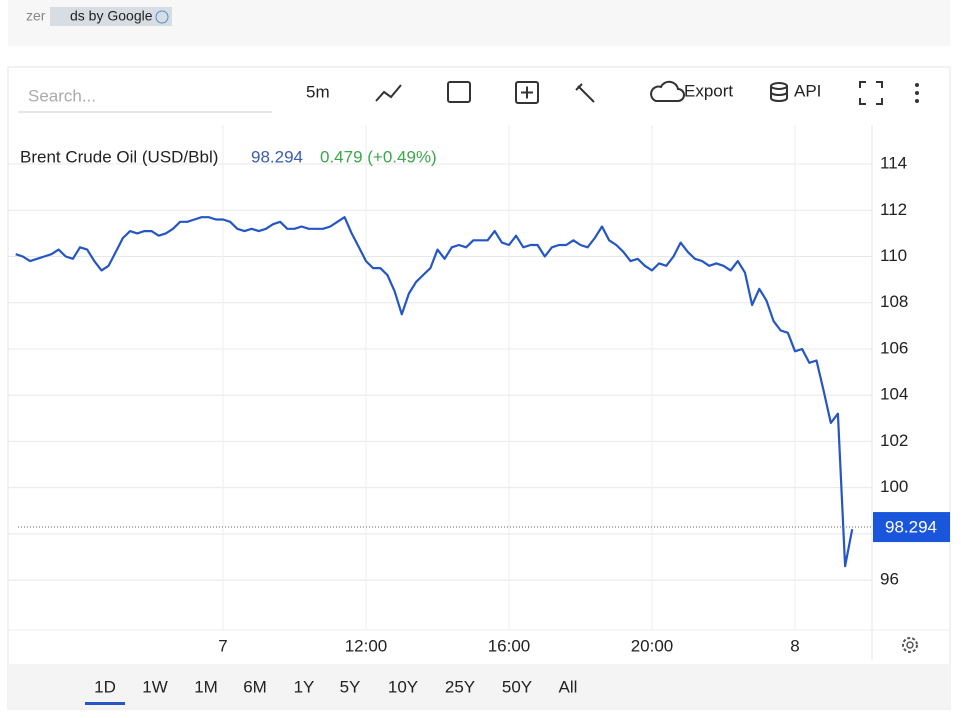  What do you see at coordinates (459, 92) in the screenshot?
I see `calendar-button` at bounding box center [459, 92].